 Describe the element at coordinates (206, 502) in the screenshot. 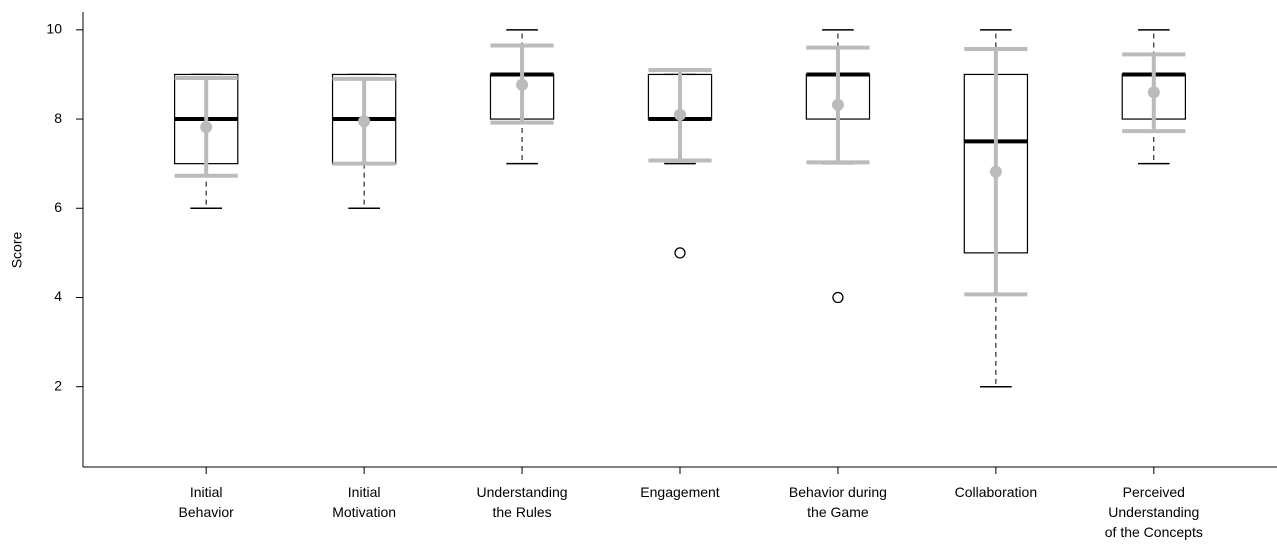

I see `x-tick-label: Initial Behavior` at that location.